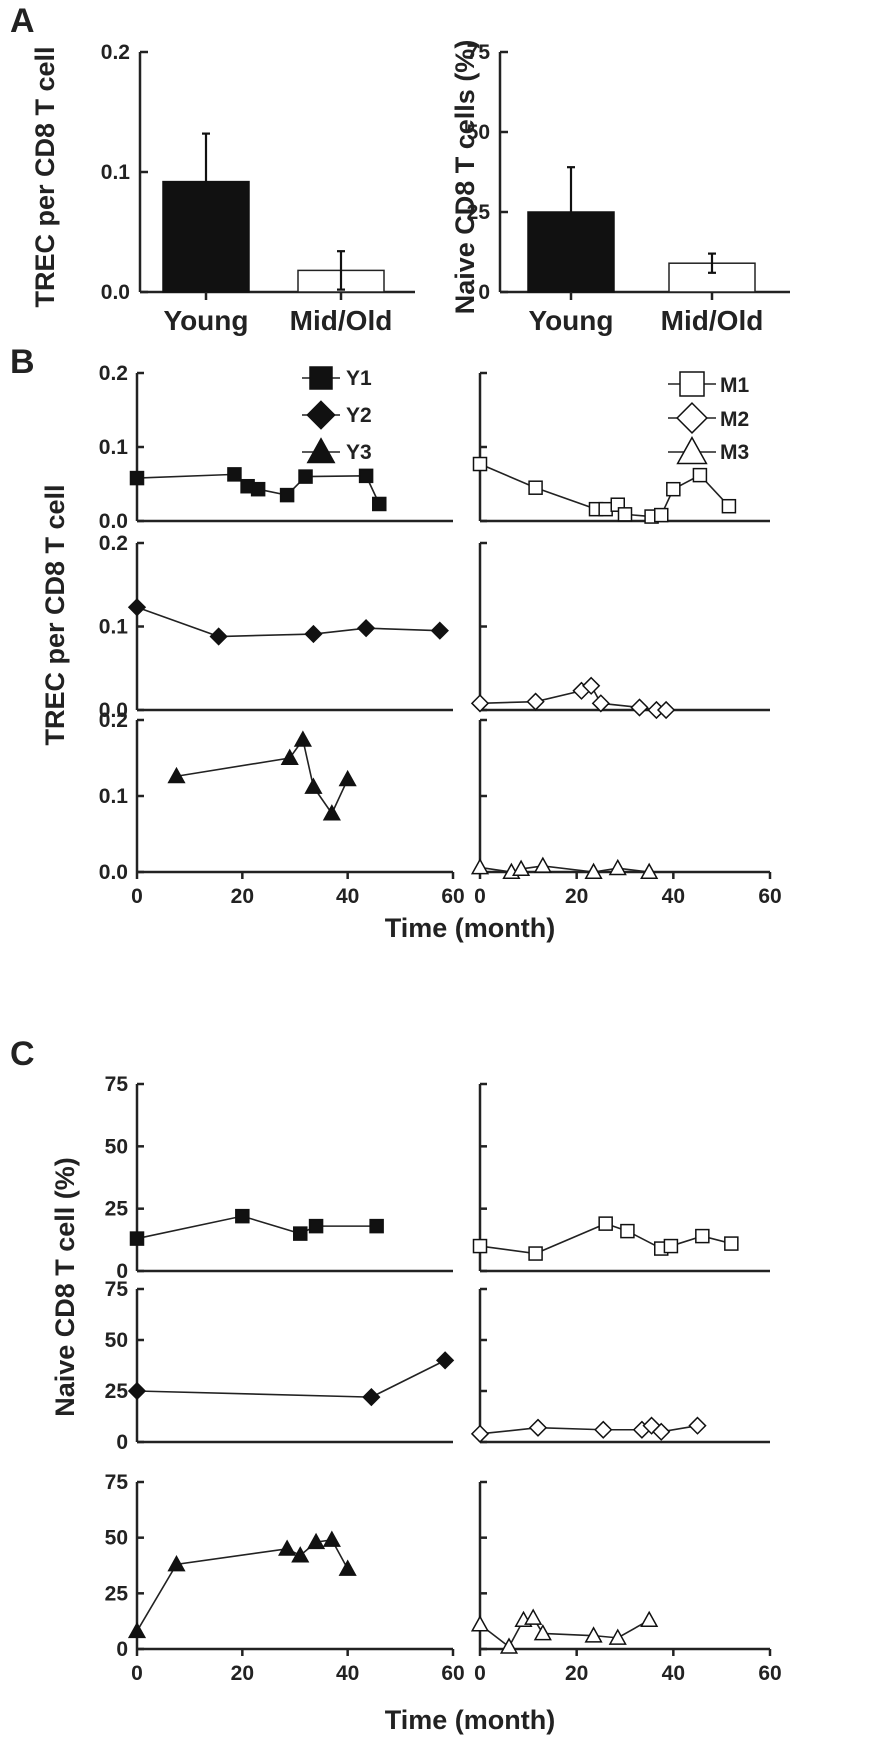 Image resolution: width=892 pixels, height=1748 pixels. Describe the element at coordinates (117, 1209) in the screenshot. I see `c-r1-young-y-tick-label: 25` at that location.